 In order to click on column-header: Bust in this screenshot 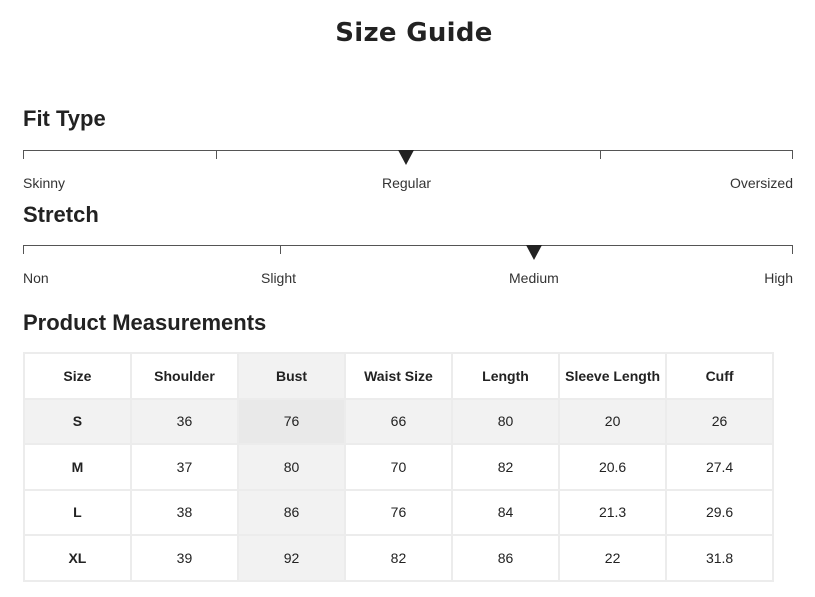, I will do `click(291, 376)`.